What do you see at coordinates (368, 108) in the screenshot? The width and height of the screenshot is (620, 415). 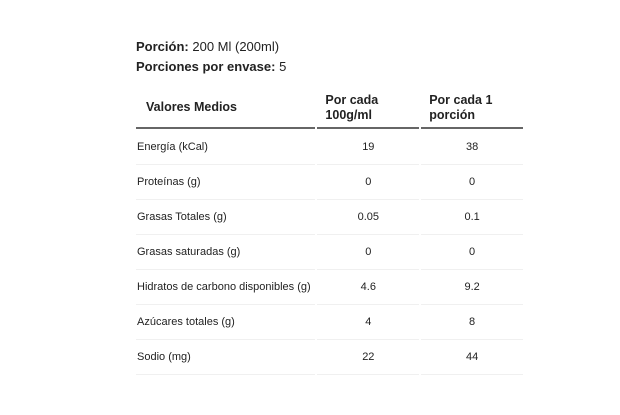 I see `header-per100: Por cada 100g/ml` at bounding box center [368, 108].